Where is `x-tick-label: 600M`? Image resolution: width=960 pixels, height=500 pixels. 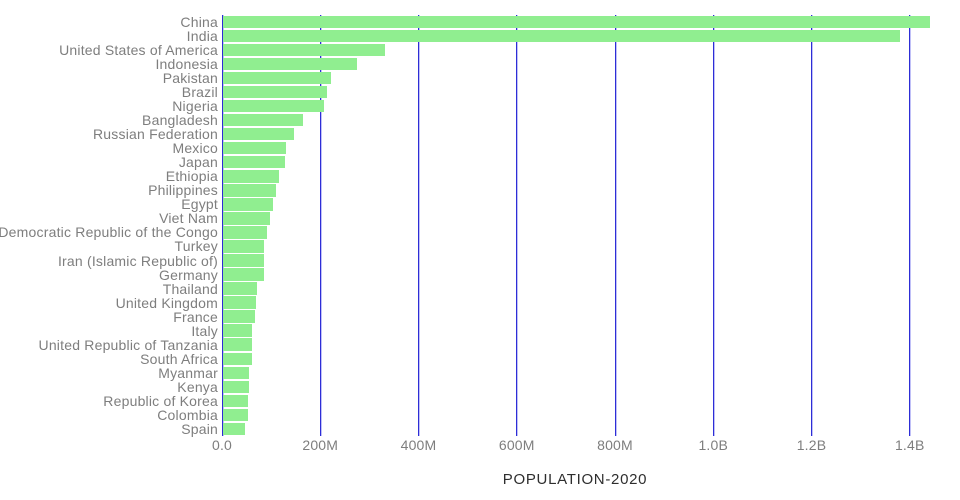 x-tick-label: 600M is located at coordinates (516, 445).